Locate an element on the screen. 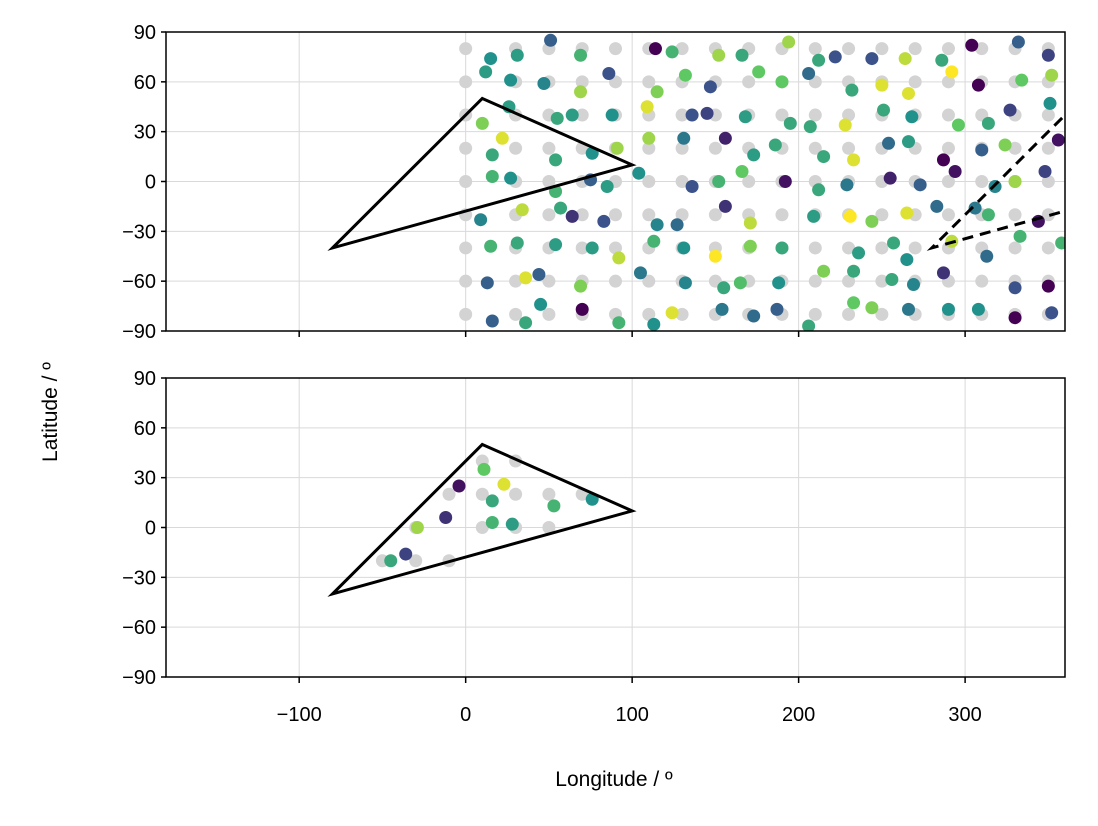 The image size is (1098, 826). top-polygon-wrapped is located at coordinates (995, 181).